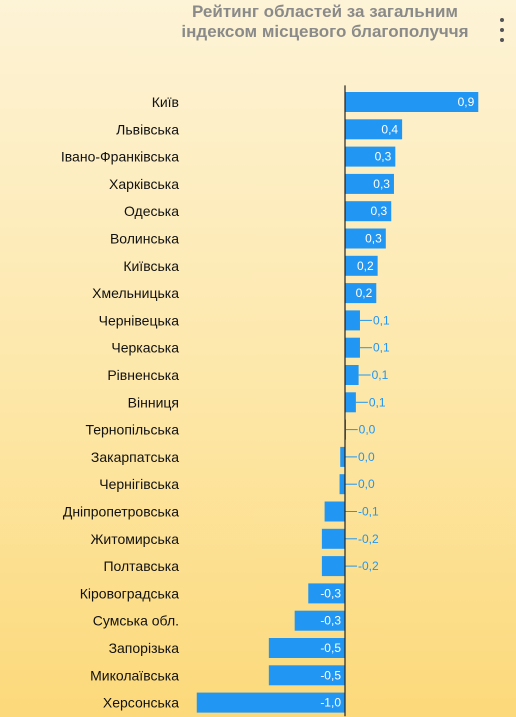 This screenshot has height=717, width=516. Describe the element at coordinates (135, 457) in the screenshot. I see `category-label: Закарпатська` at that location.